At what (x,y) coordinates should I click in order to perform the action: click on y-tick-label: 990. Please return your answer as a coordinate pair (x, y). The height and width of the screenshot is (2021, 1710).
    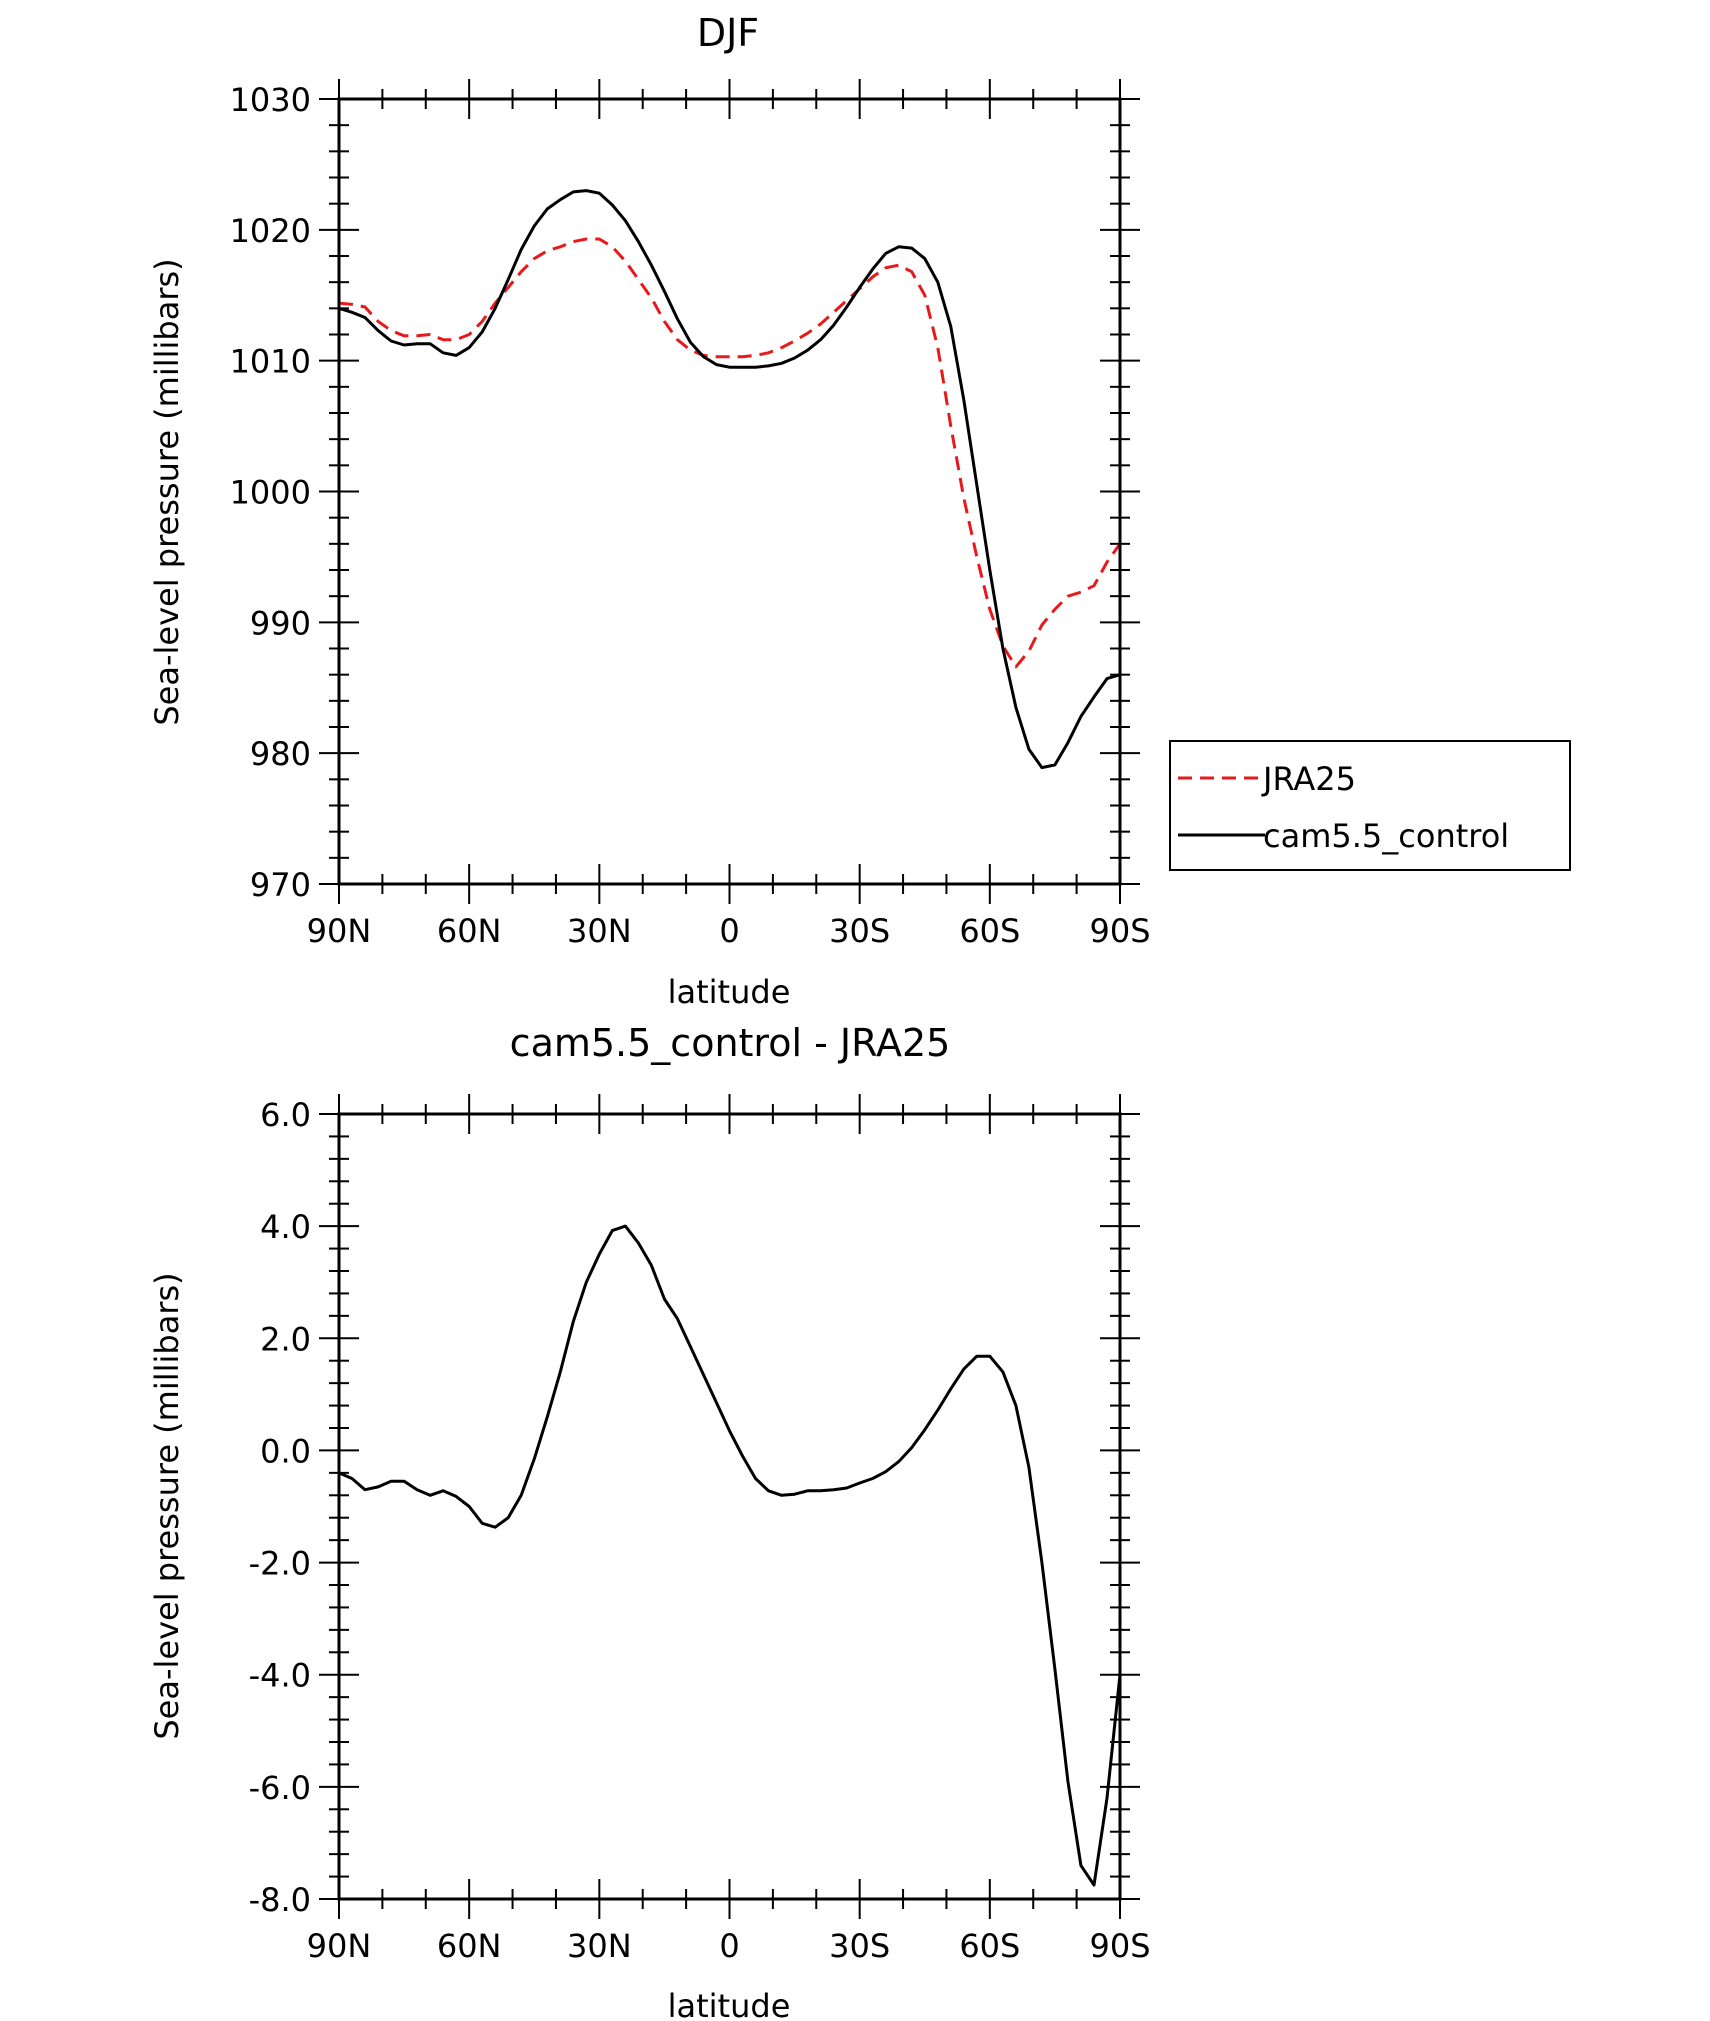
    Looking at the image, I should click on (280, 623).